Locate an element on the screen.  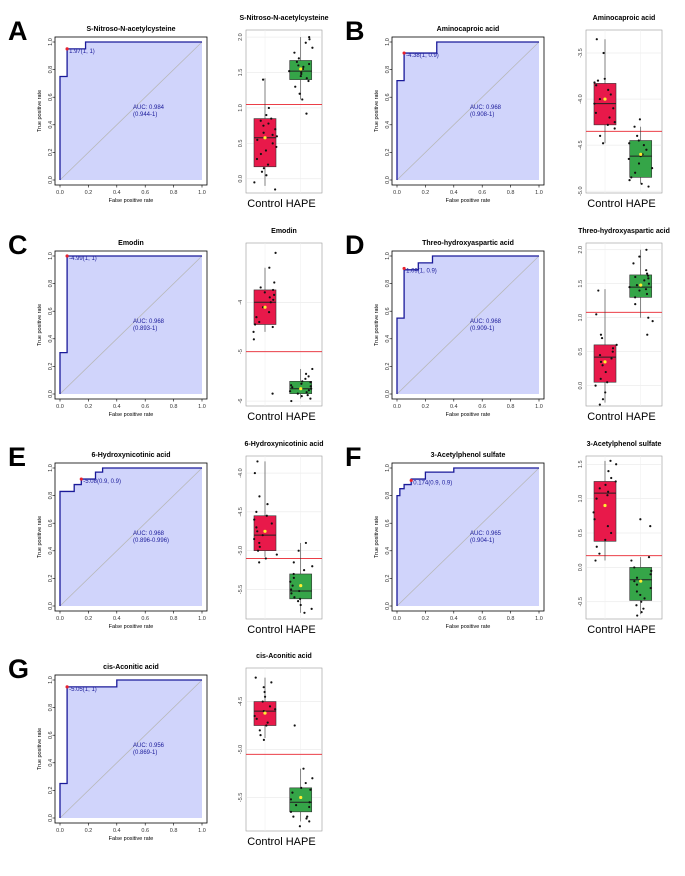
box-ytick-label: -5.5 is located at coordinates (241, 589).